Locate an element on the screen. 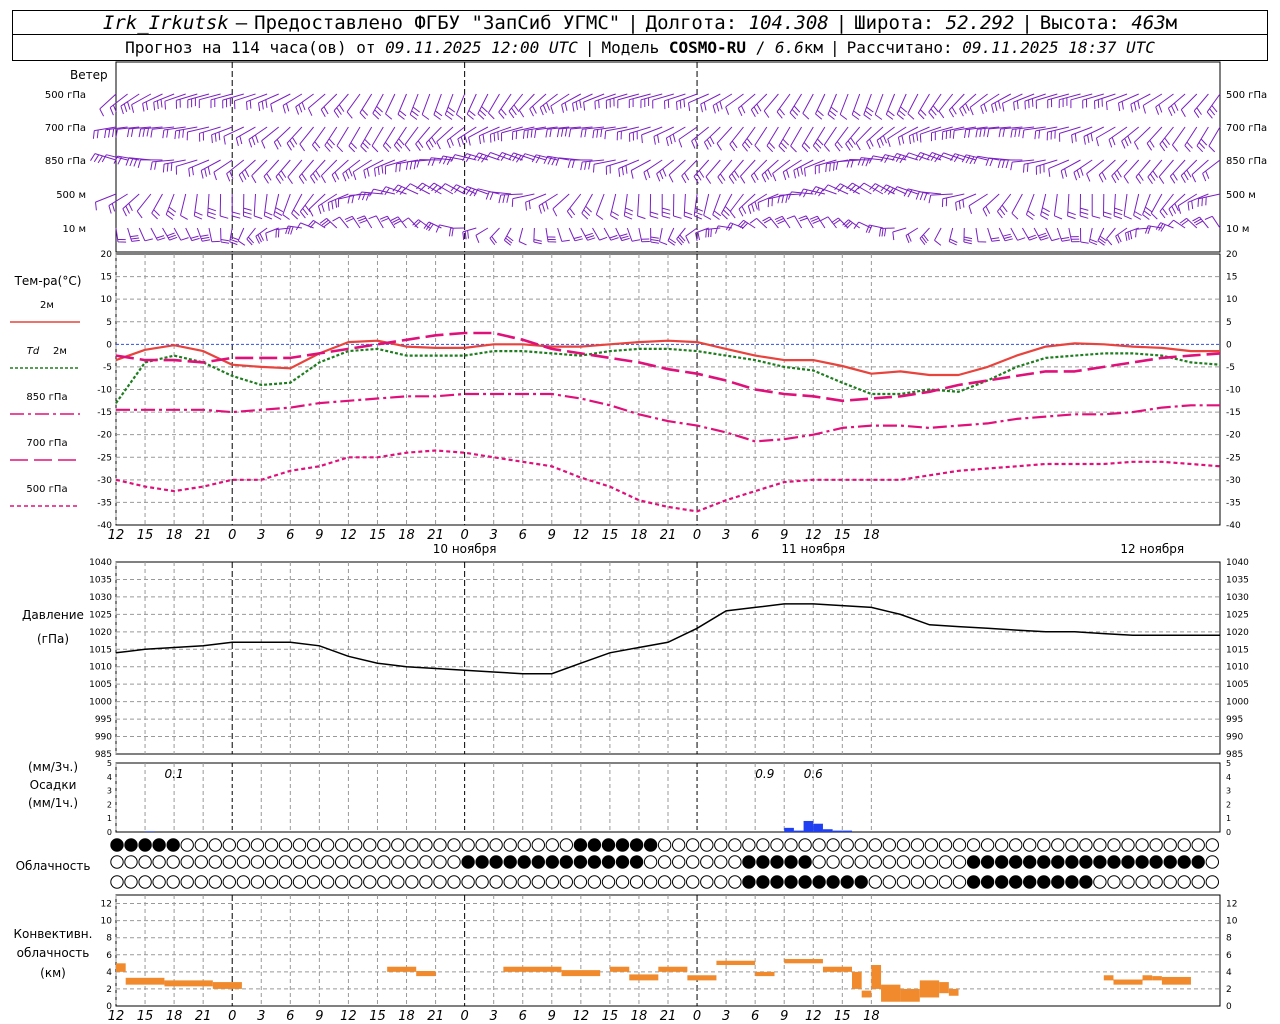 The height and width of the screenshot is (1024, 1280). temp-xtick: 15 is located at coordinates (377, 535).